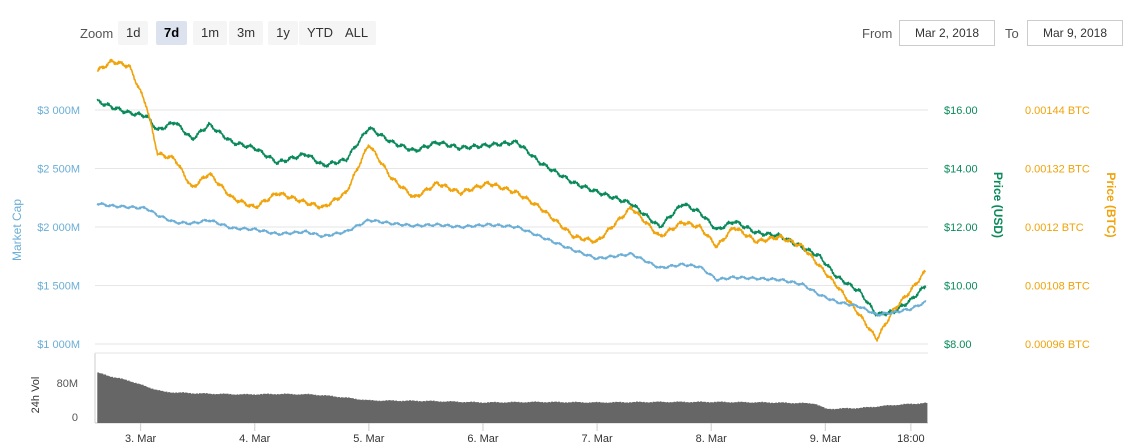  What do you see at coordinates (283, 33) in the screenshot?
I see `zoom-1y-button: 1y` at bounding box center [283, 33].